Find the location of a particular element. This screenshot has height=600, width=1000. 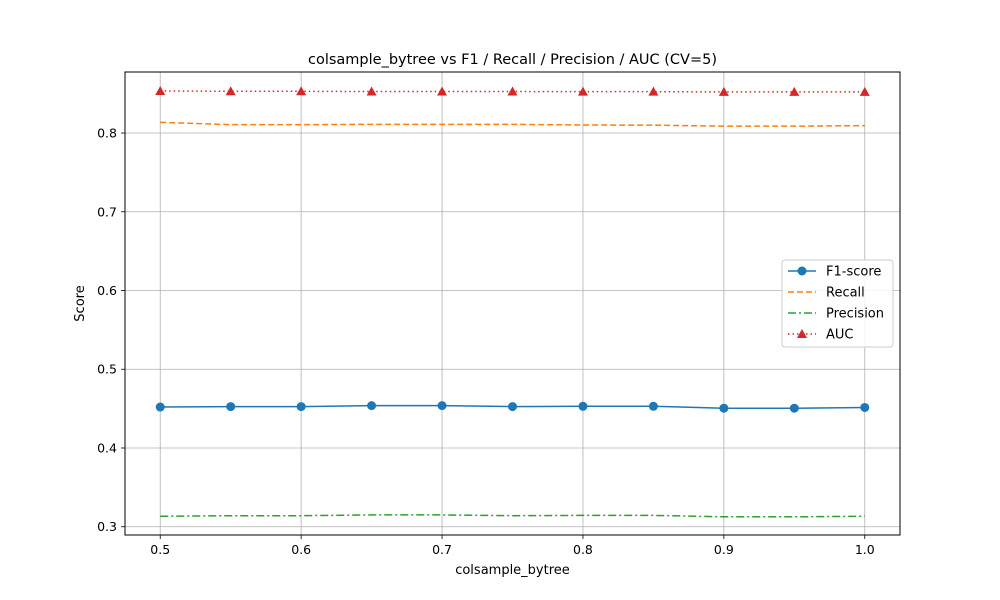

legend: F1-score Recall Precision AUC is located at coordinates (837, 303).